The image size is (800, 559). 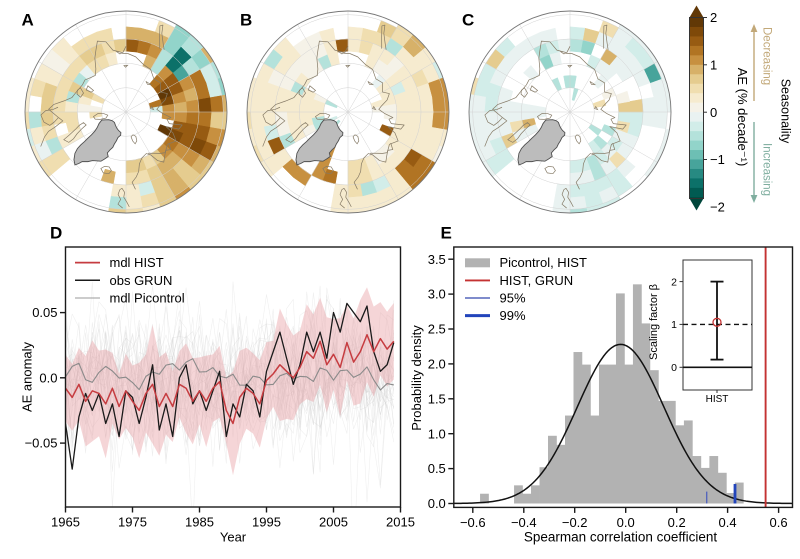 I want to click on svg-text: C, so click(x=468, y=20).